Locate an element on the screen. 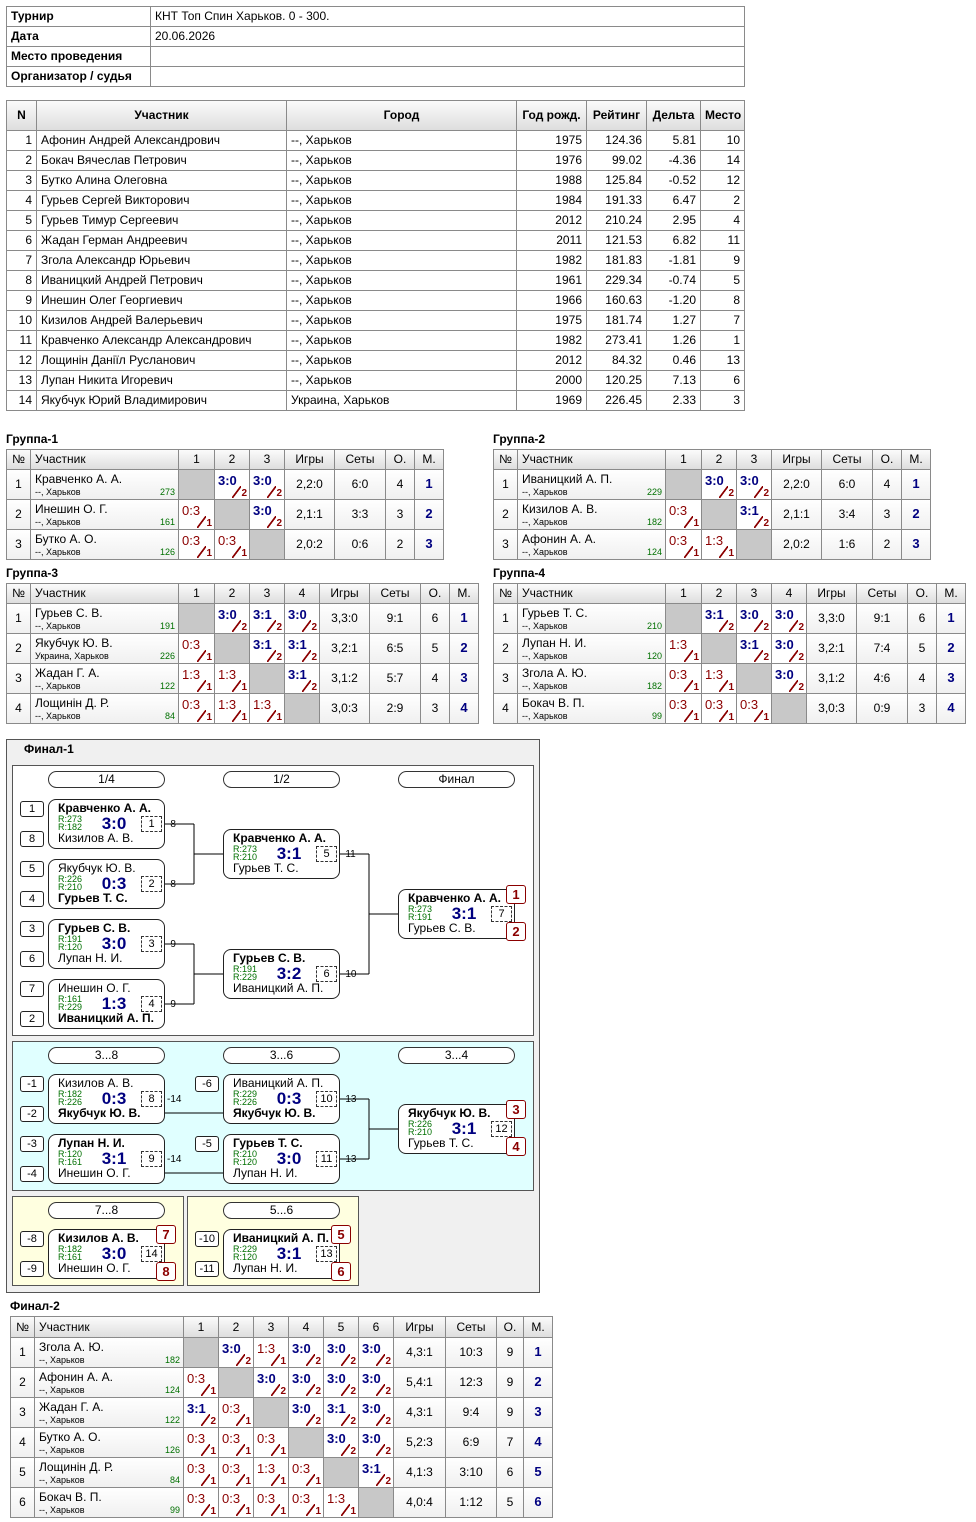 Image resolution: width=976 pixels, height=1522 pixels. player-rating: R:161 is located at coordinates (70, 1257).